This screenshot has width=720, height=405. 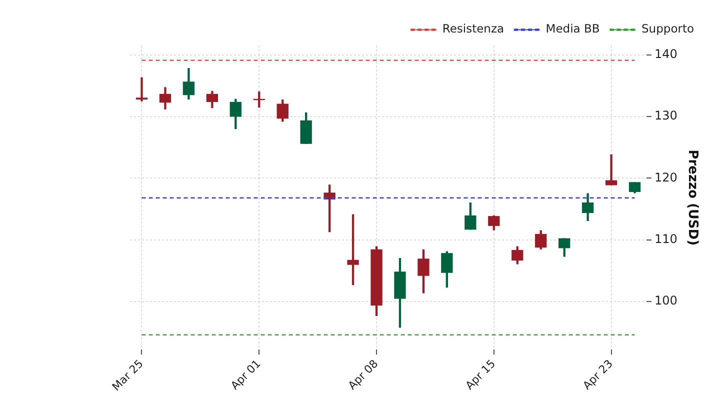 What do you see at coordinates (480, 374) in the screenshot?
I see `x-tick-label: Apr 15` at bounding box center [480, 374].